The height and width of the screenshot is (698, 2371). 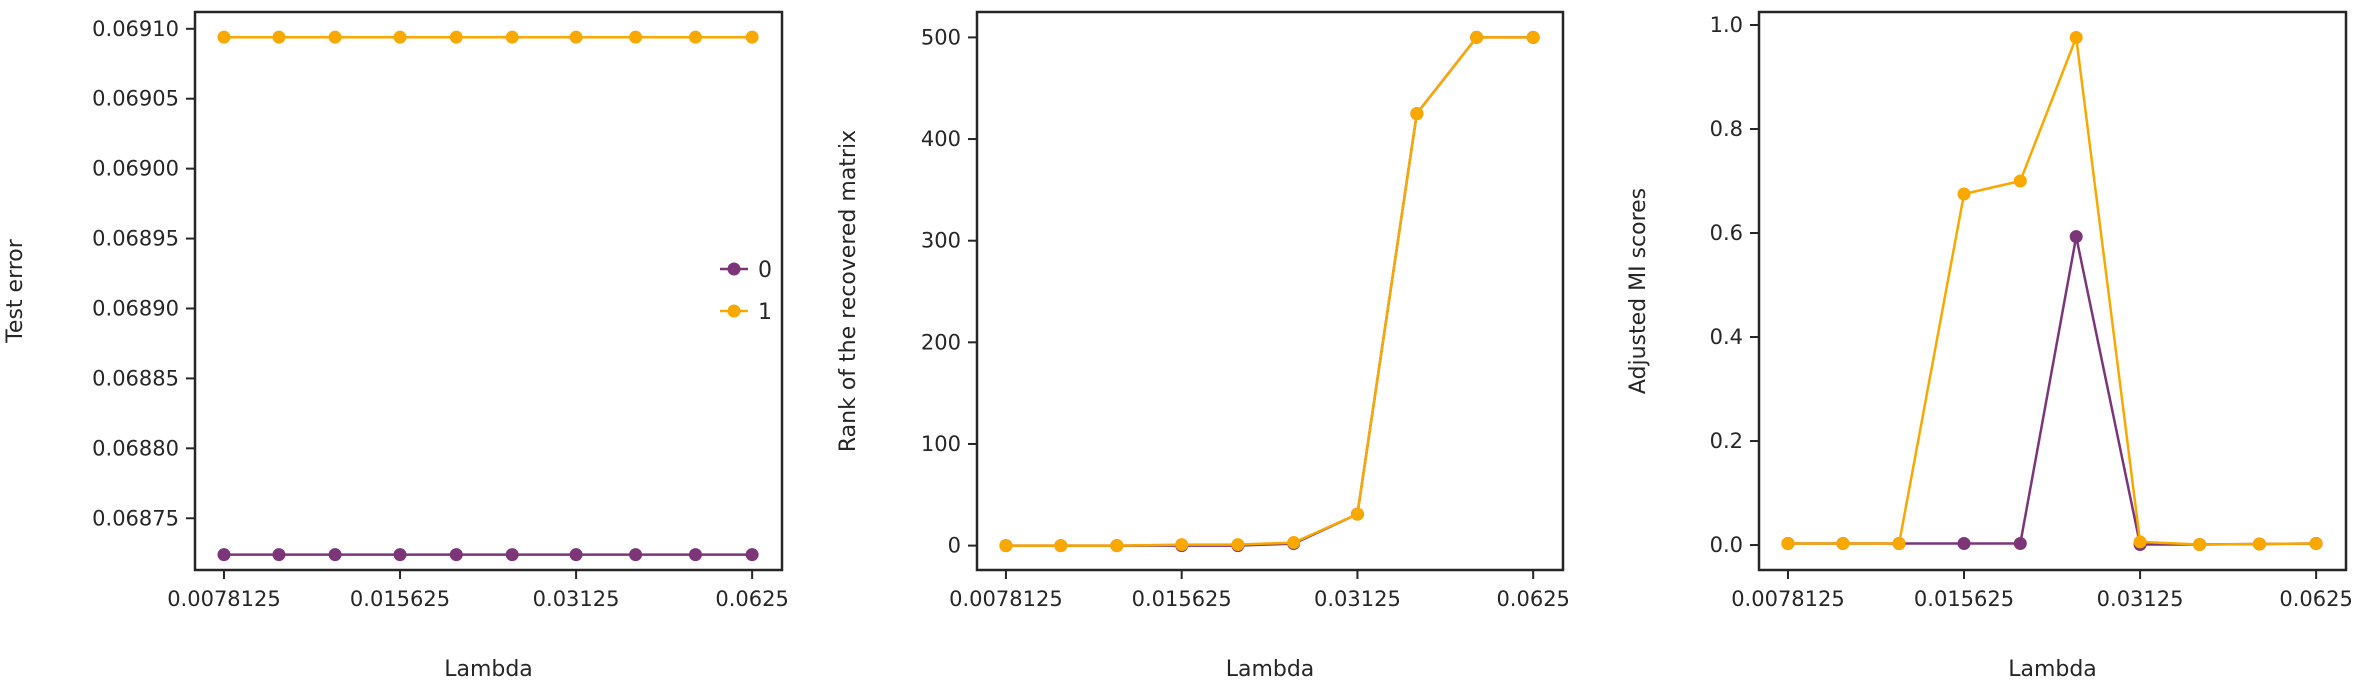 I want to click on y-tick-label: 0.0, so click(x=1726, y=545).